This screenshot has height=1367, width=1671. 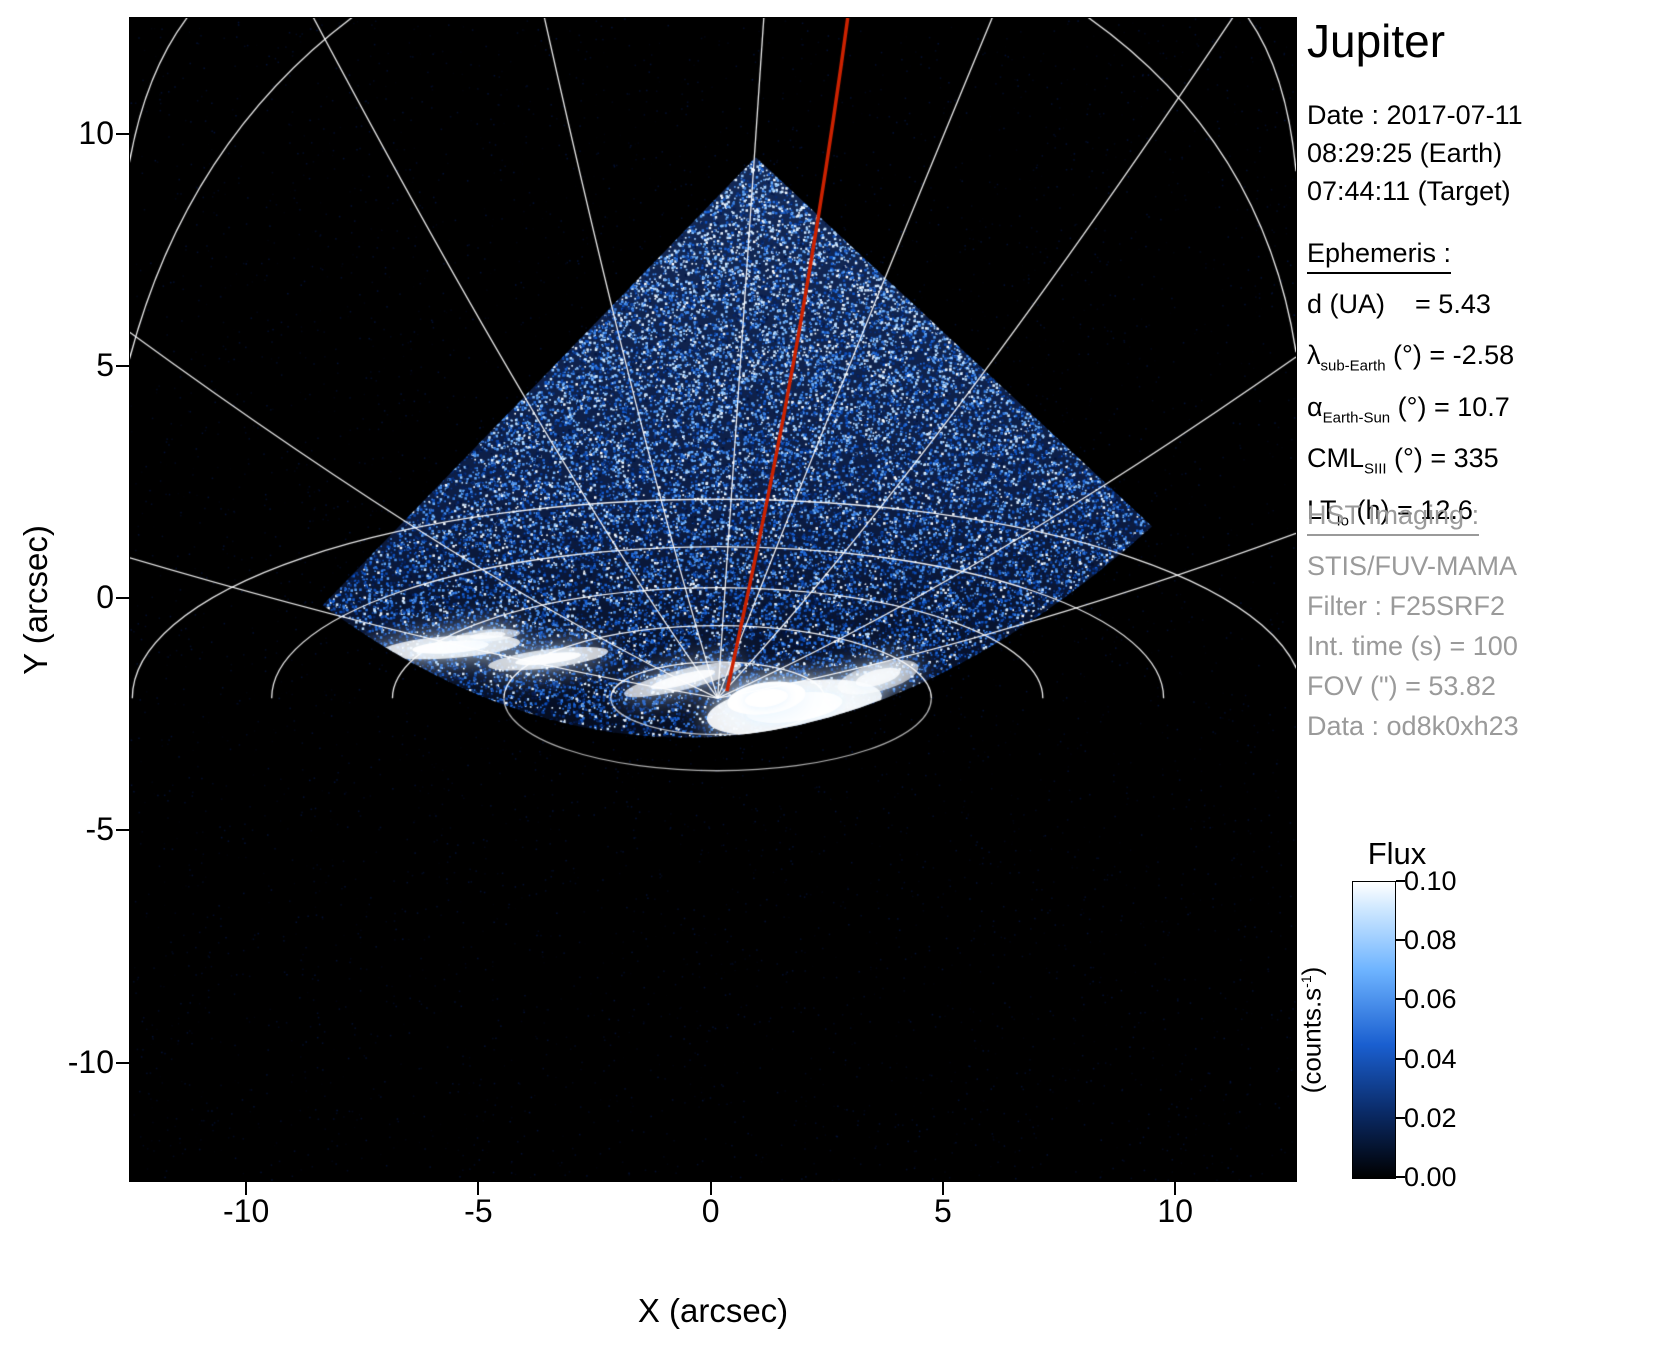 I want to click on ephemeris-header-text: Ephemeris :, so click(x=1379, y=256).